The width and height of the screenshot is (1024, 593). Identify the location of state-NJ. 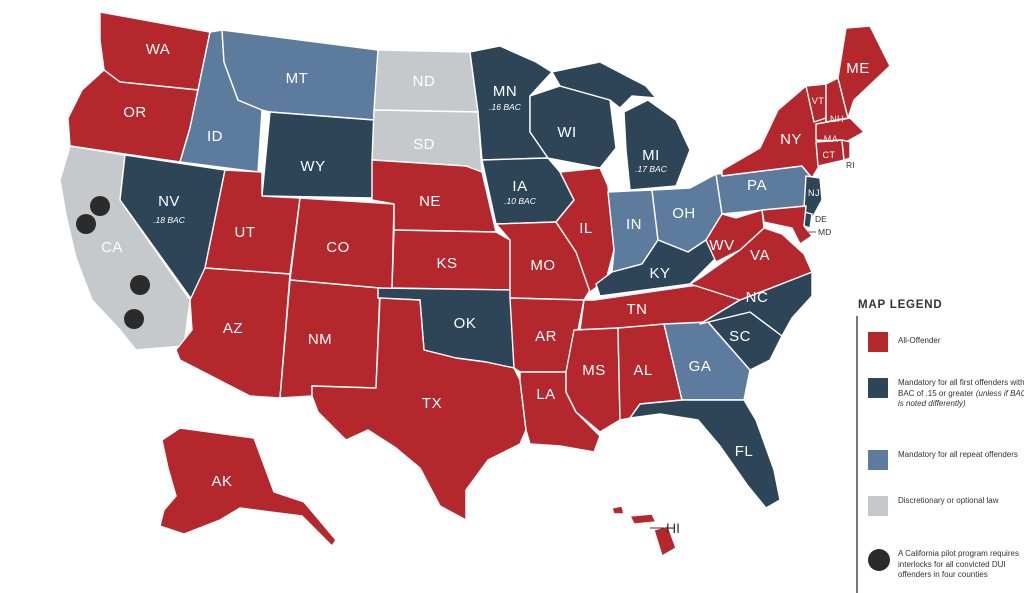
(813, 199).